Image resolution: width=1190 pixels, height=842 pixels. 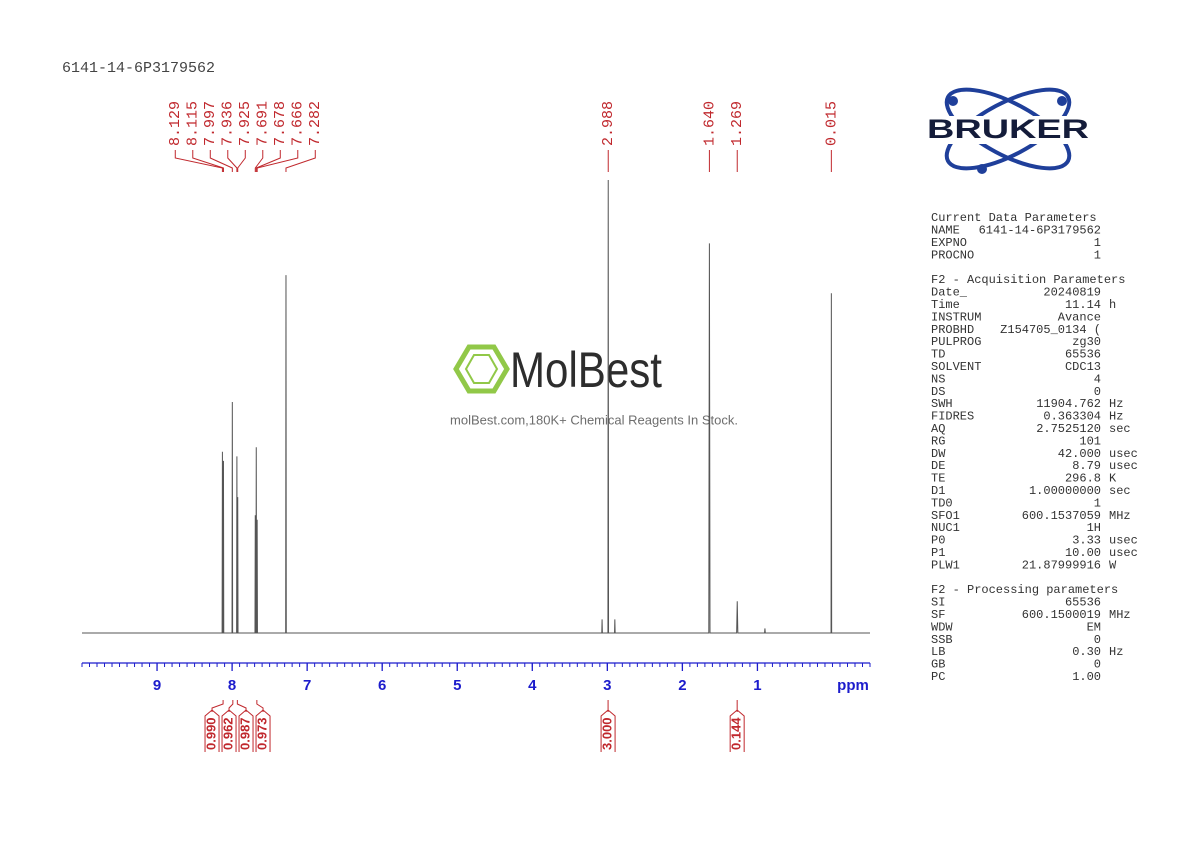 I want to click on parameter-key: DS, so click(x=938, y=392).